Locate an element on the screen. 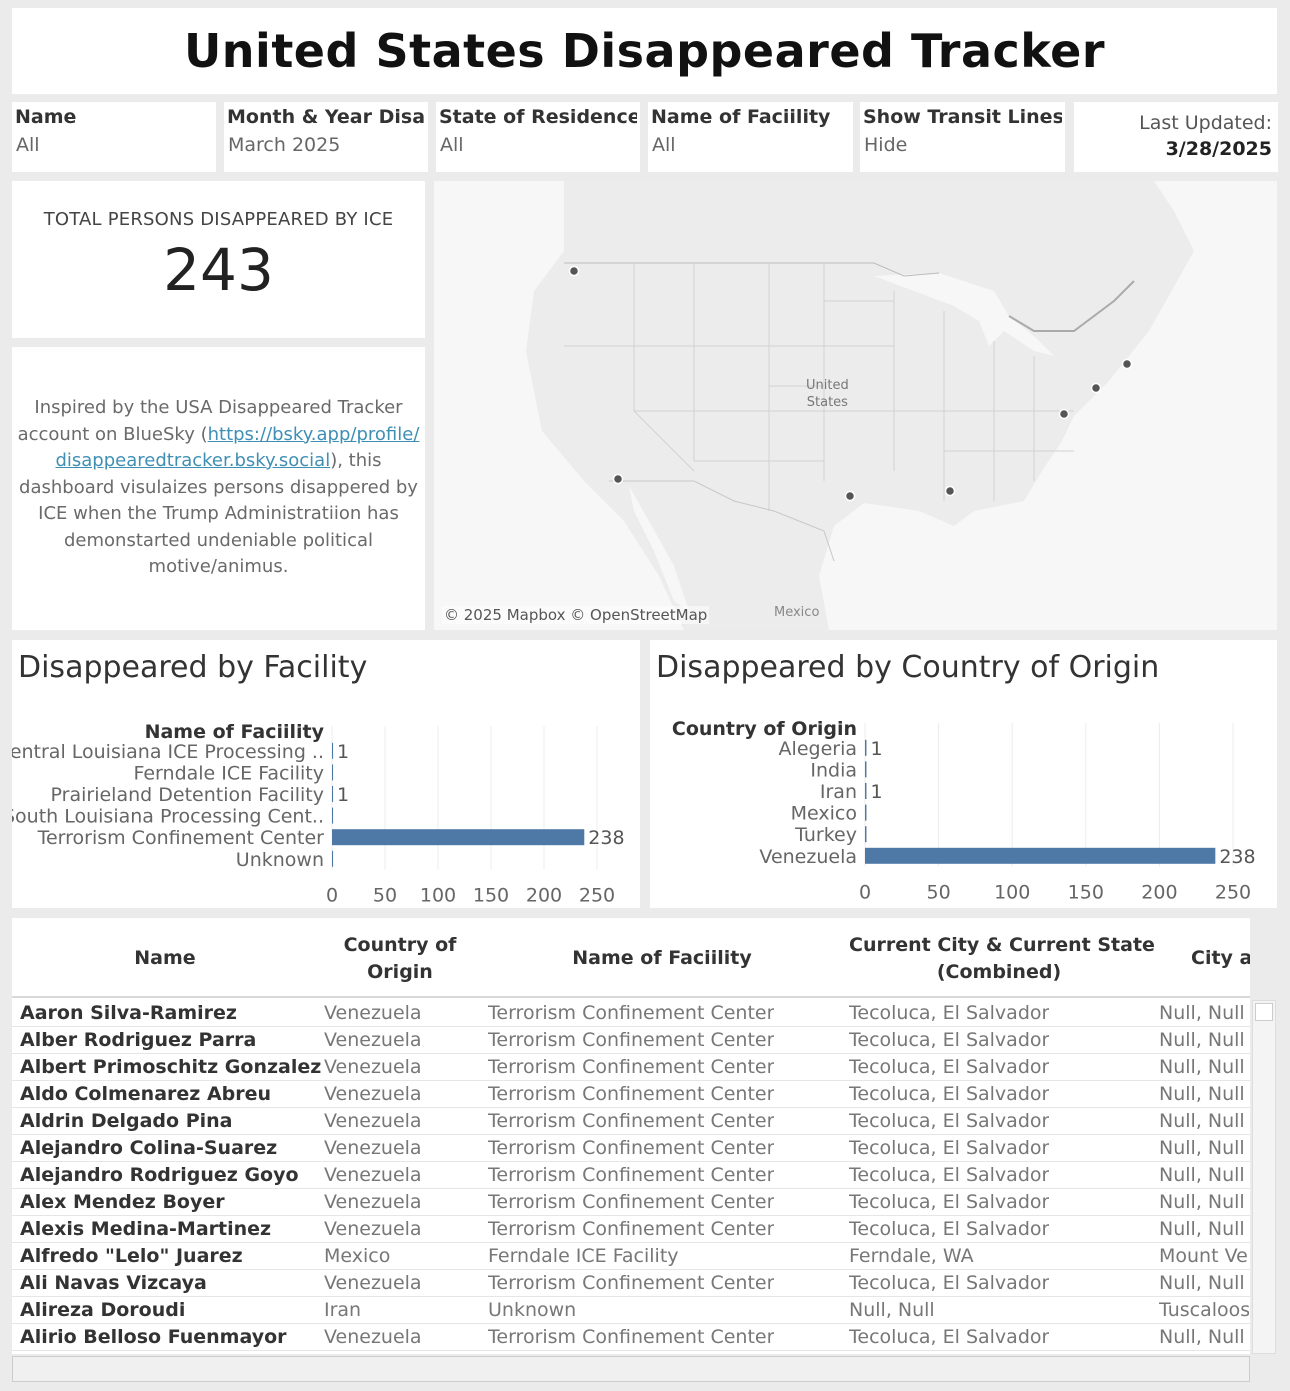 Image resolution: width=1290 pixels, height=1391 pixels. header-text: Name is located at coordinates (165, 958).